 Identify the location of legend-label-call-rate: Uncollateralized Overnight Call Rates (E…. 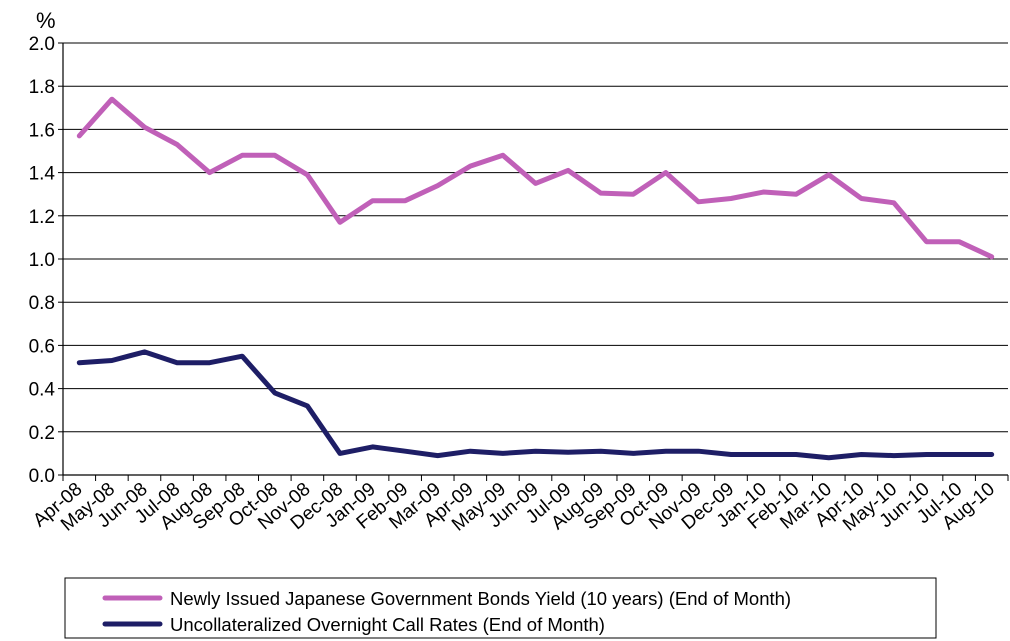
(387, 624).